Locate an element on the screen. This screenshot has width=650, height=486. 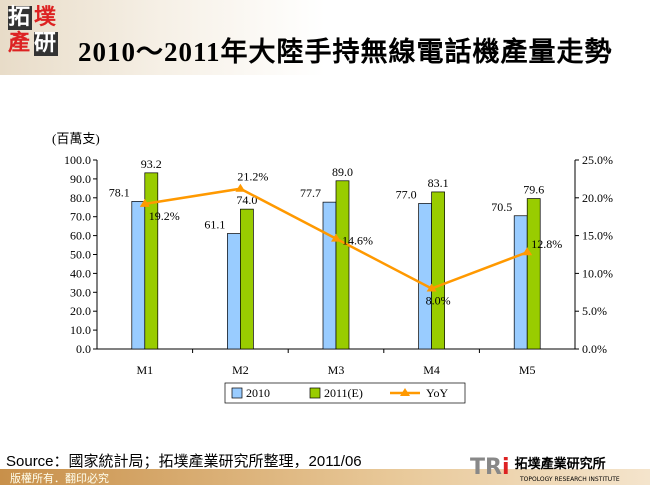
bar-data-label: 89.0 is located at coordinates (342, 172).